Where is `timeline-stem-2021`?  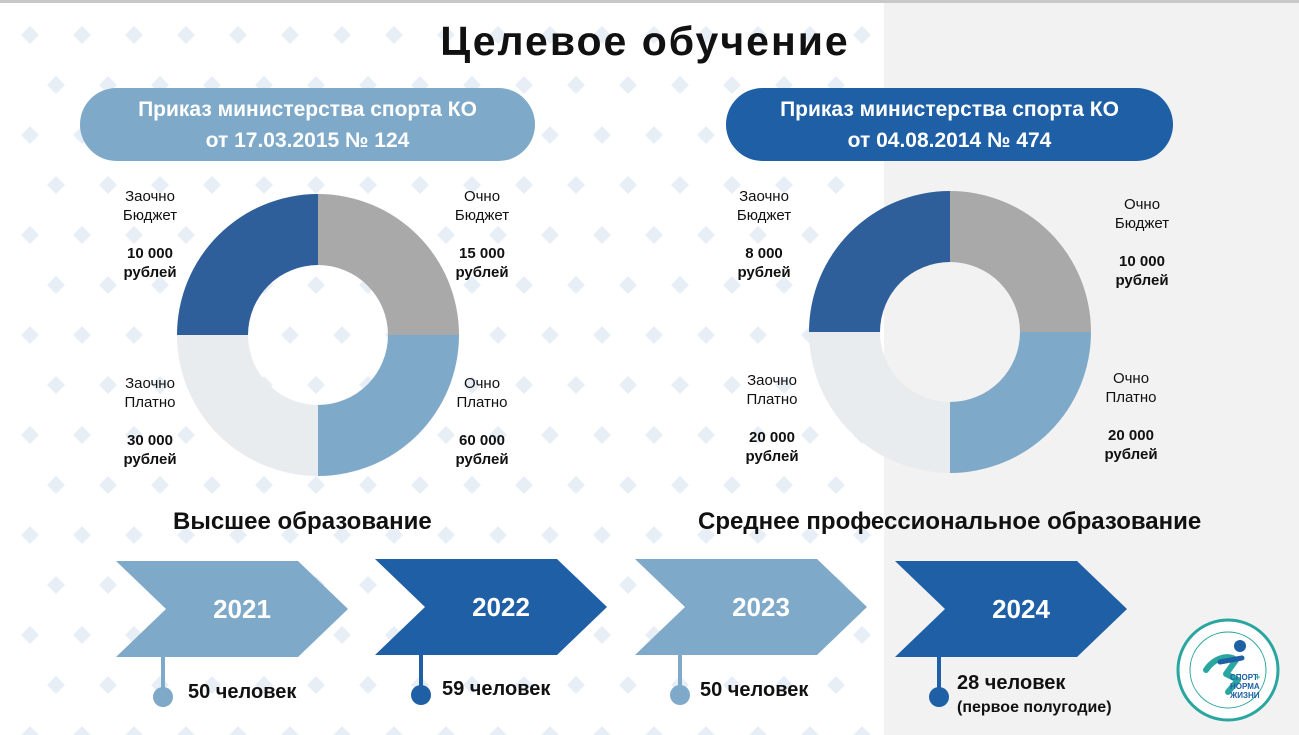 timeline-stem-2021 is located at coordinates (163, 673).